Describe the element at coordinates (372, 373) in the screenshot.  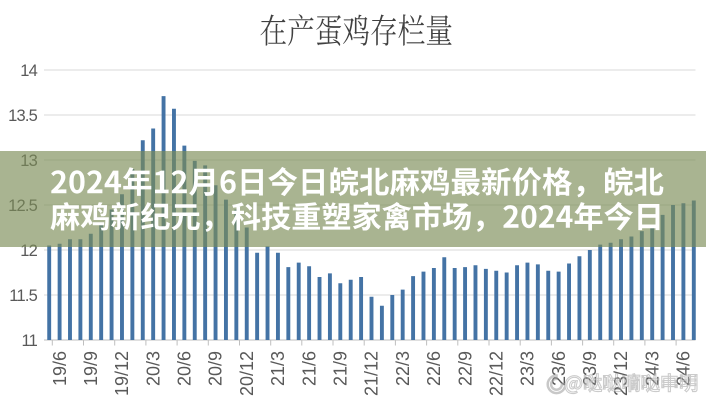
I see `svg-text: 21/12` at that location.